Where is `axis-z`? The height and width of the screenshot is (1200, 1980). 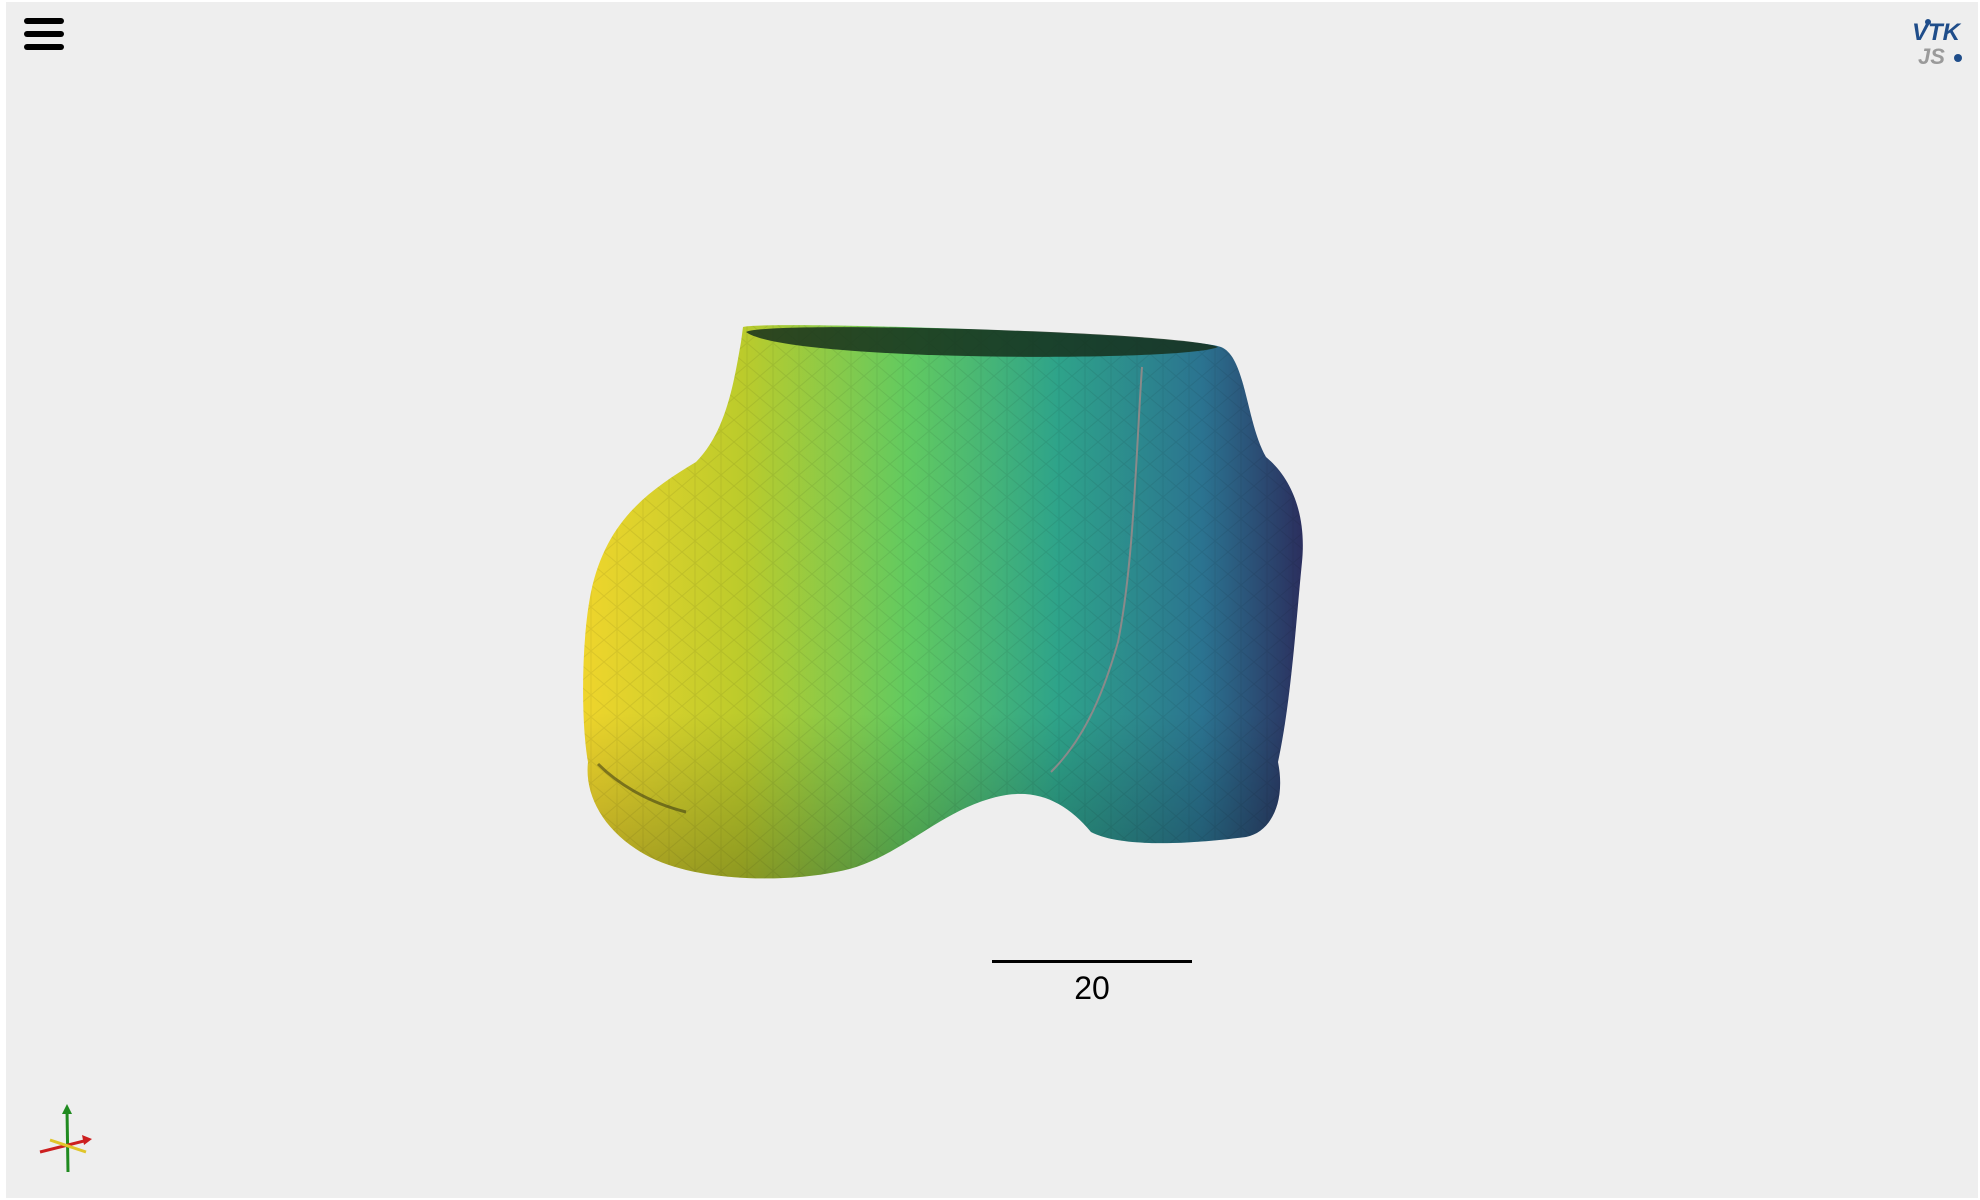 axis-z is located at coordinates (68, 1146).